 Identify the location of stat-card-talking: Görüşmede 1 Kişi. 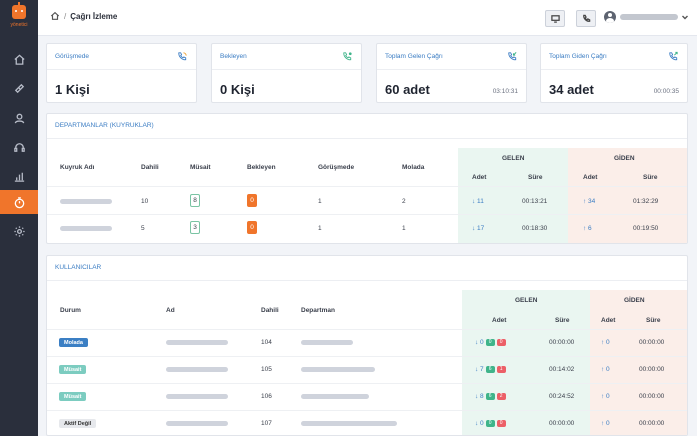
(121, 73).